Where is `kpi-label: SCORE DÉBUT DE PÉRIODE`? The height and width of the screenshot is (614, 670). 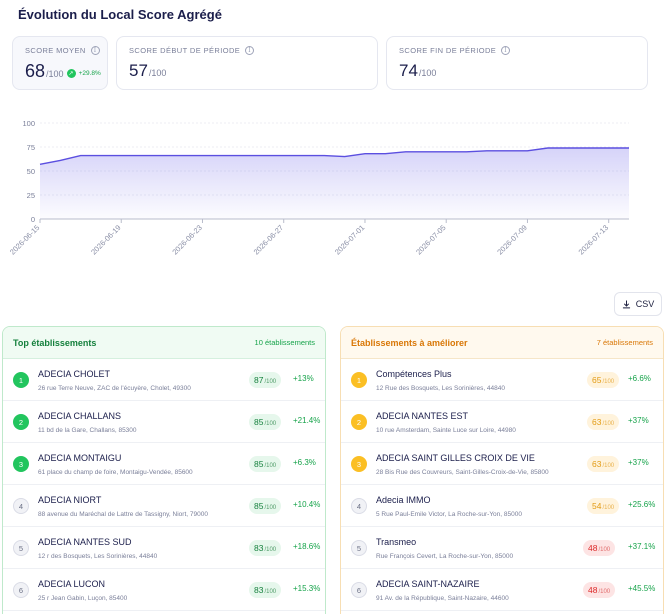
kpi-label: SCORE DÉBUT DE PÉRIODE is located at coordinates (185, 50).